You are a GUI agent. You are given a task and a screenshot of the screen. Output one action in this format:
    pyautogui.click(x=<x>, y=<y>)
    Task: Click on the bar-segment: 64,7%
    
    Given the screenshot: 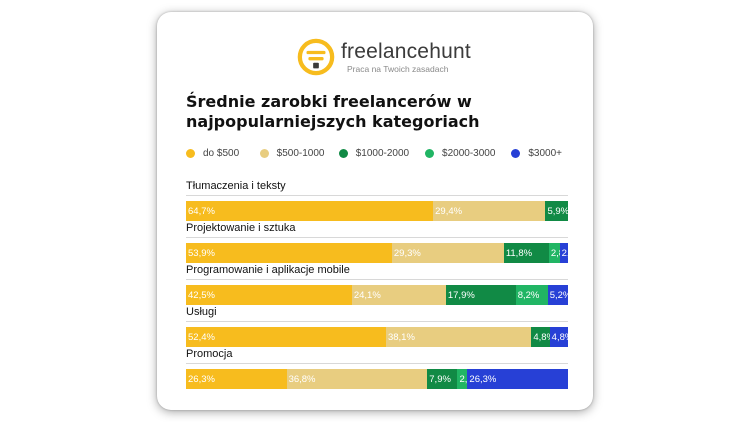 What is the action you would take?
    pyautogui.click(x=310, y=211)
    